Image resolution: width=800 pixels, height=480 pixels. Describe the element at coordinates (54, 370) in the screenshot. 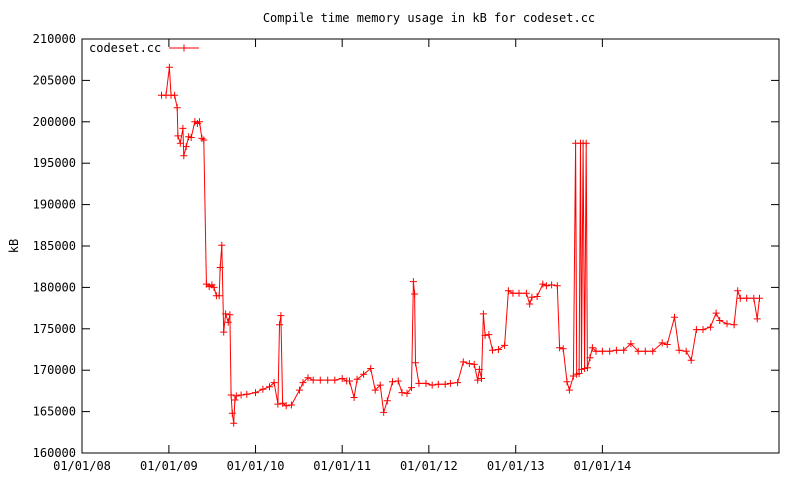

I see `y-tick-label: 170000` at that location.